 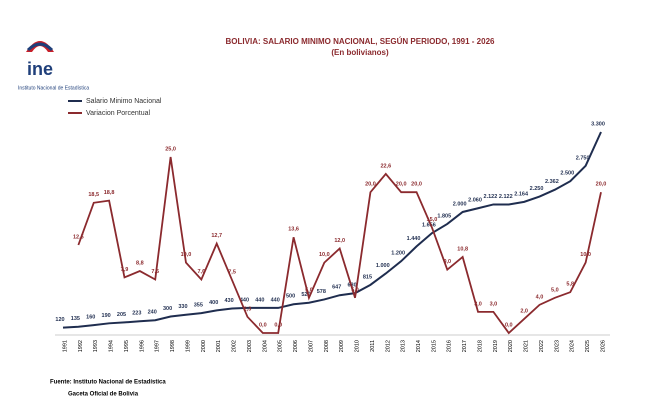 I want to click on data-label: 5,8, so click(x=570, y=285).